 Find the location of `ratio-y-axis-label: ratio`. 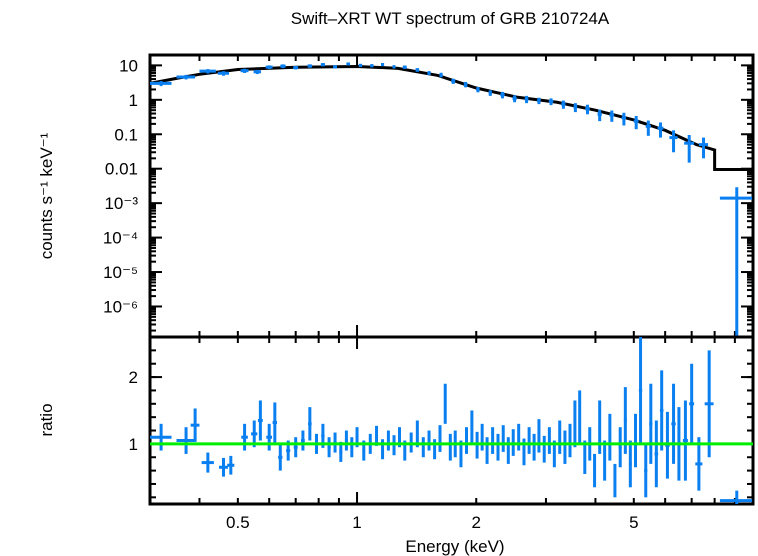

ratio-y-axis-label: ratio is located at coordinates (46, 419).